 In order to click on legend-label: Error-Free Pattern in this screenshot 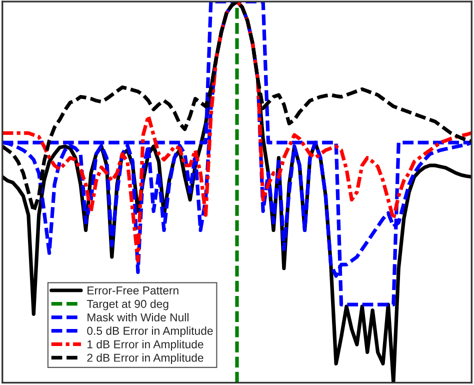, I will do `click(133, 290)`.